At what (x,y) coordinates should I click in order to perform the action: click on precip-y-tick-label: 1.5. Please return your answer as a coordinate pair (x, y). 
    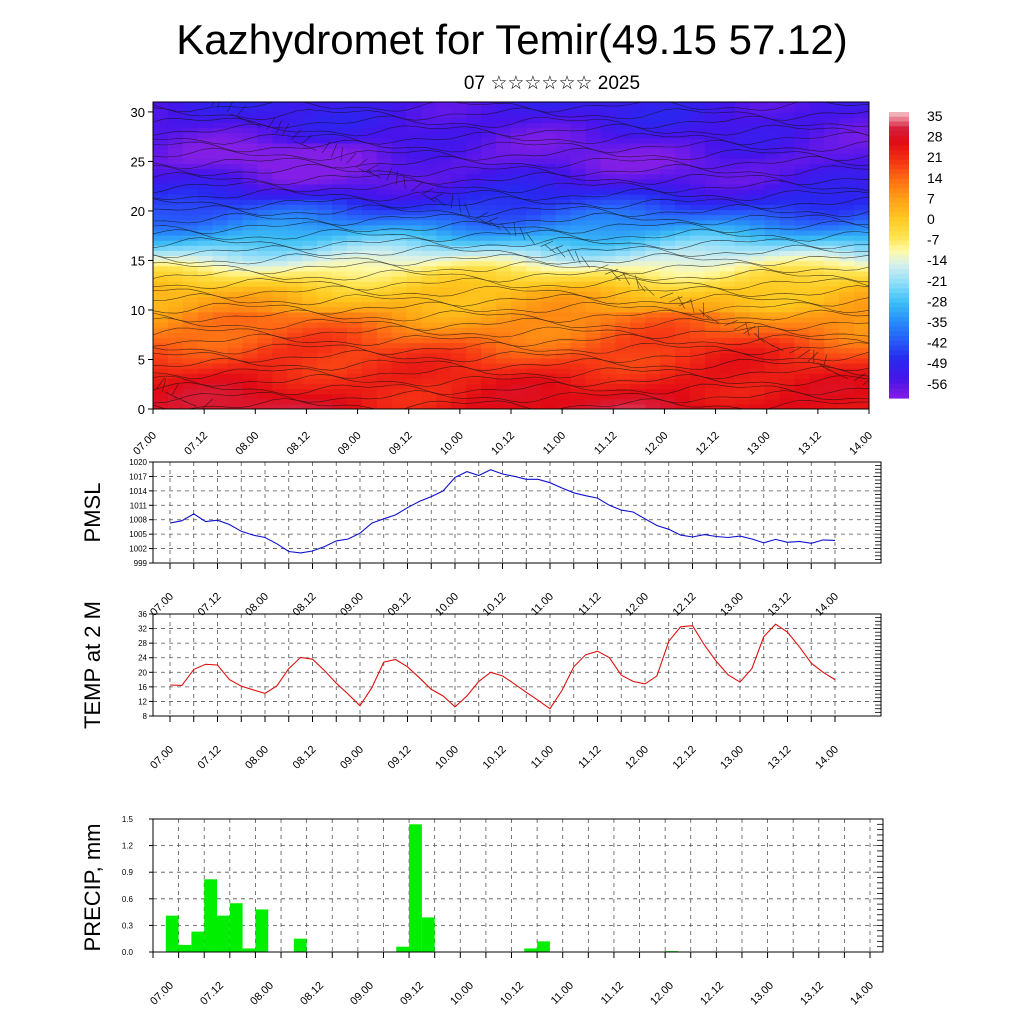
    Looking at the image, I should click on (128, 819).